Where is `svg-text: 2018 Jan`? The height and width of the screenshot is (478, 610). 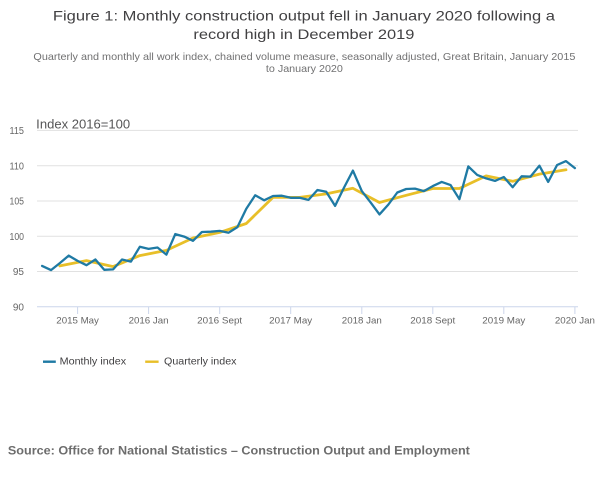
svg-text: 2018 Jan is located at coordinates (362, 321).